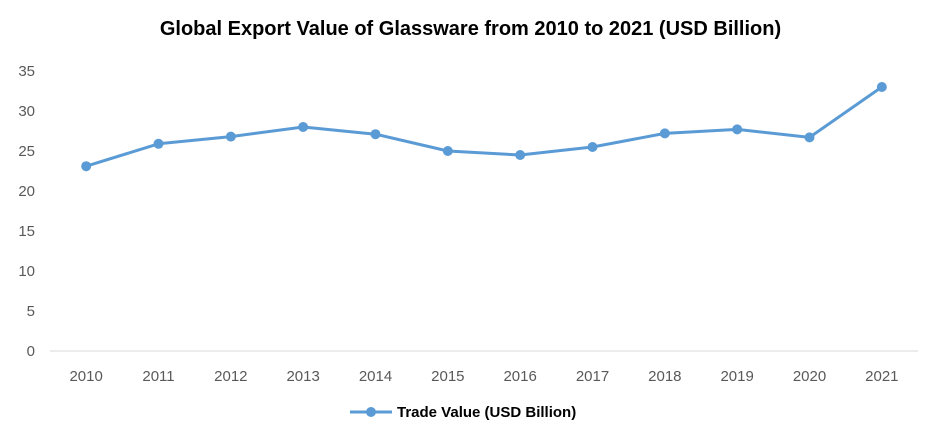 Image resolution: width=941 pixels, height=447 pixels. Describe the element at coordinates (230, 376) in the screenshot. I see `x-tick-label: 2012` at that location.